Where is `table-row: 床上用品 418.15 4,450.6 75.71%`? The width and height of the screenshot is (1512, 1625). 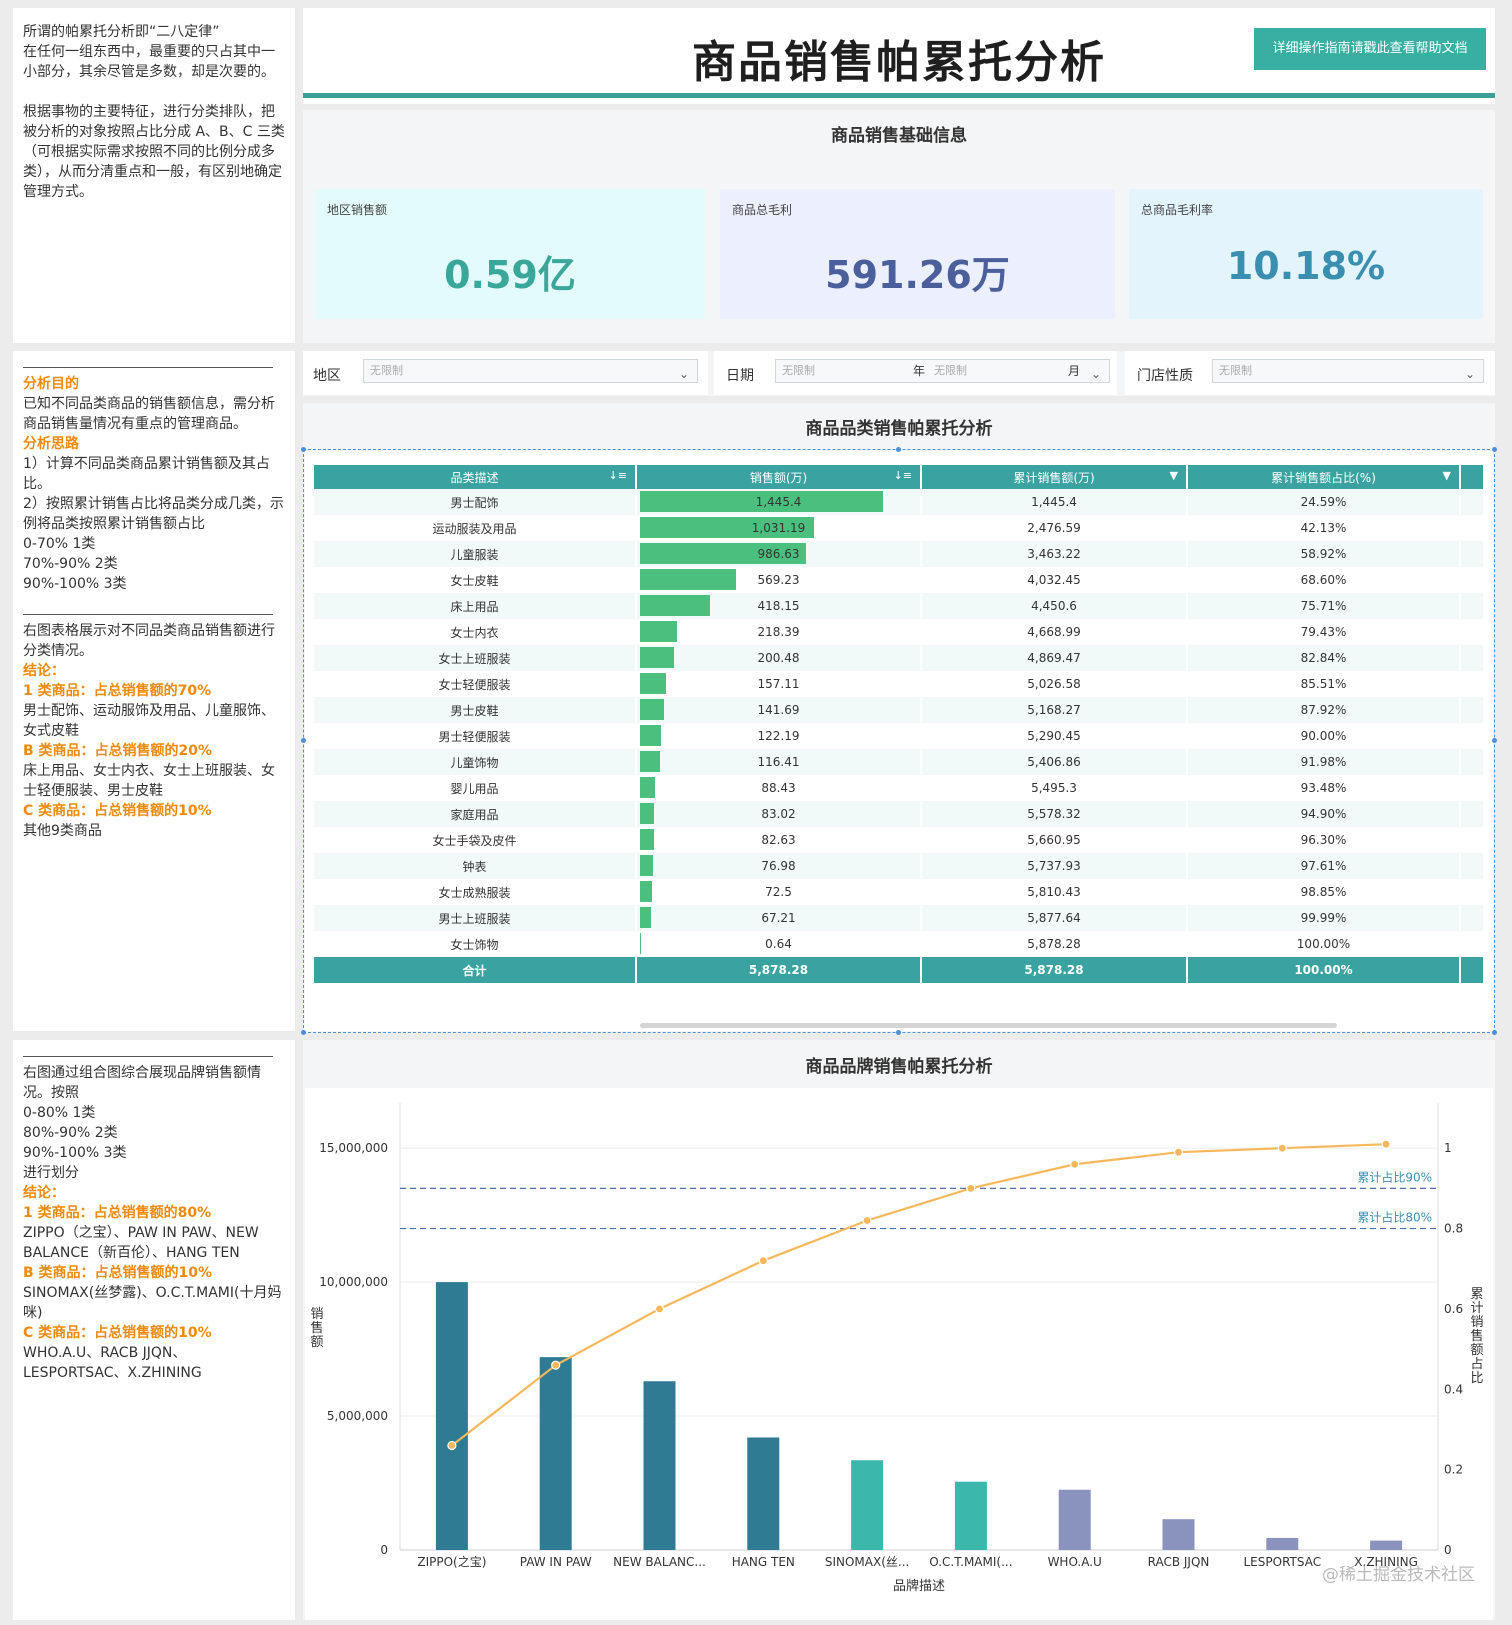
table-row: 床上用品 418.15 4,450.6 75.71% is located at coordinates (899, 606).